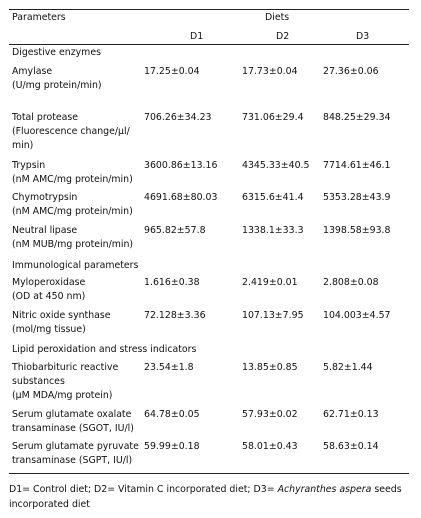 The width and height of the screenshot is (421, 518). Describe the element at coordinates (72, 173) in the screenshot. I see `row-label-trypsin: Trypsin (nM AMC/mg protein/min)` at that location.